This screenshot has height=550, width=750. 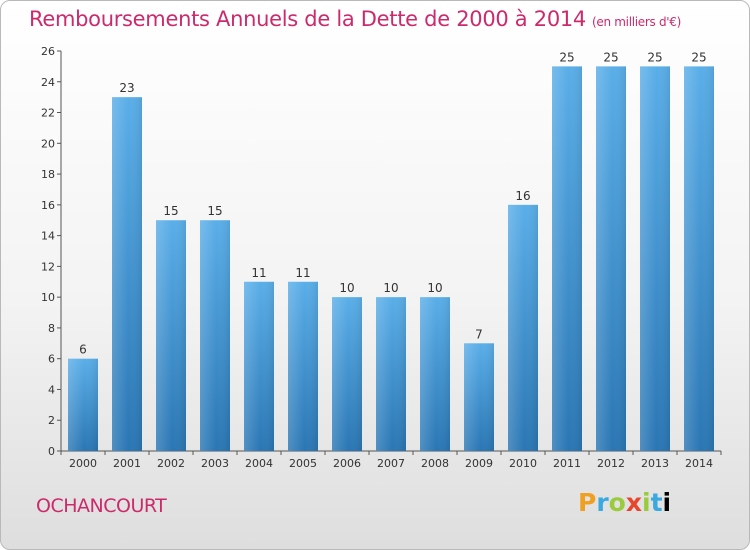 What do you see at coordinates (347, 374) in the screenshot?
I see `bar-shade-2006` at bounding box center [347, 374].